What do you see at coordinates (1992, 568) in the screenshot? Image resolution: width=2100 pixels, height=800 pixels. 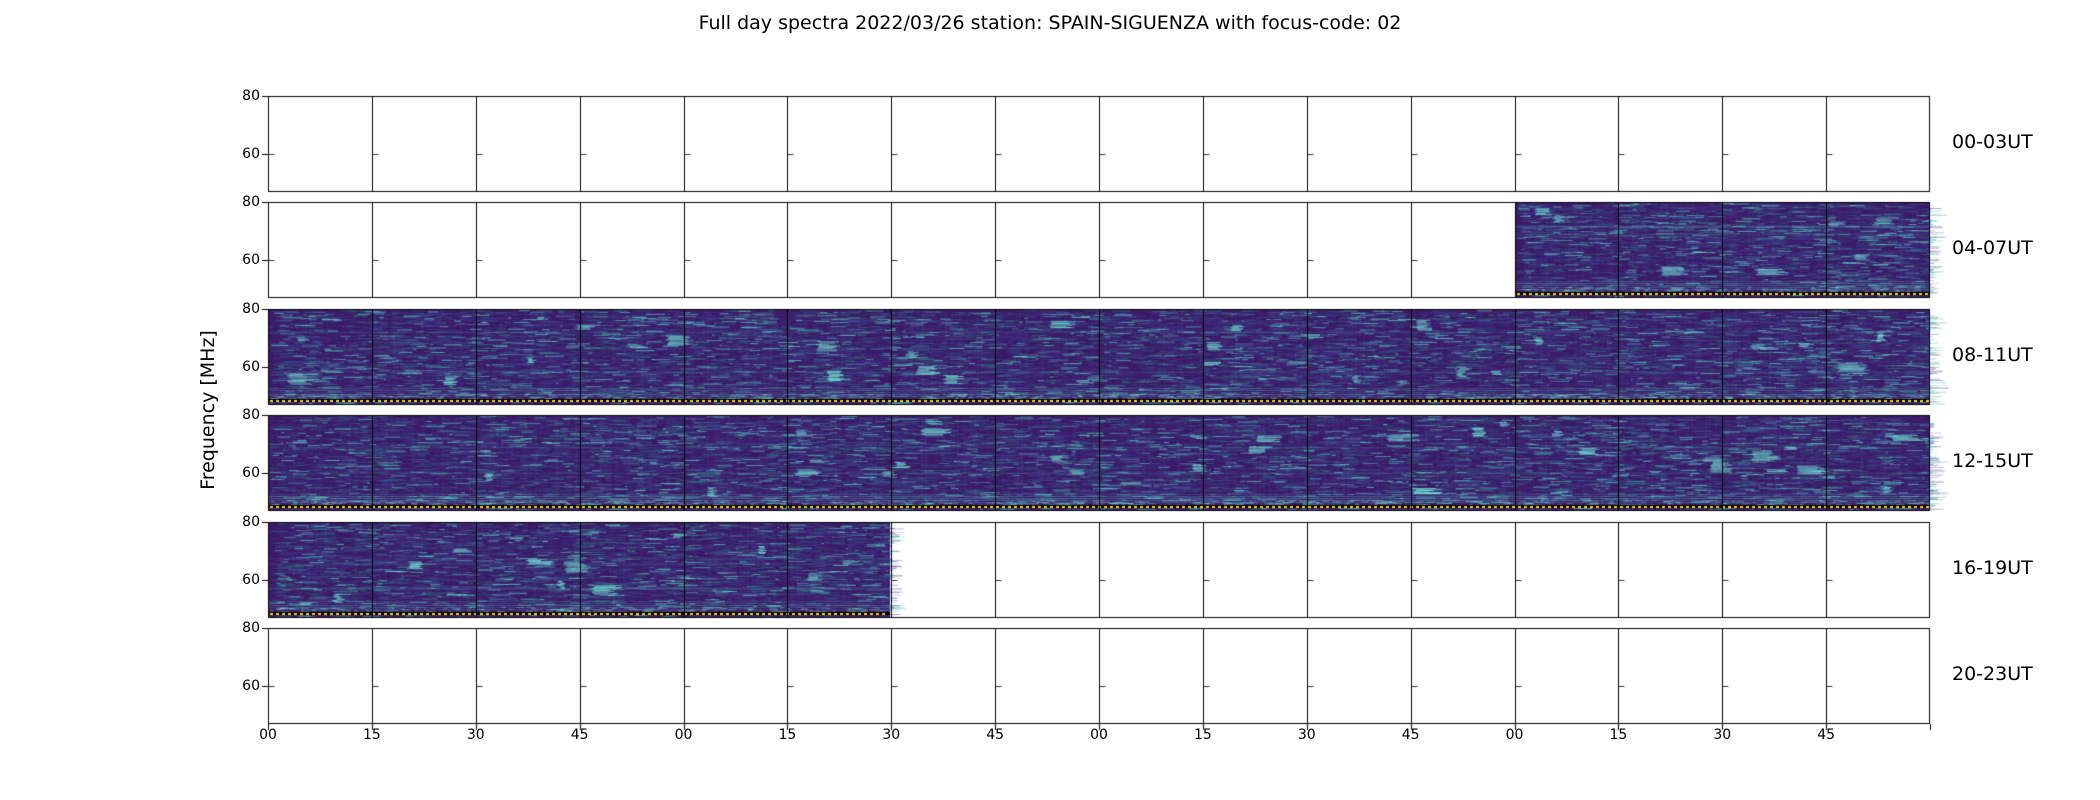 I see `row-label: 16-19UT` at bounding box center [1992, 568].